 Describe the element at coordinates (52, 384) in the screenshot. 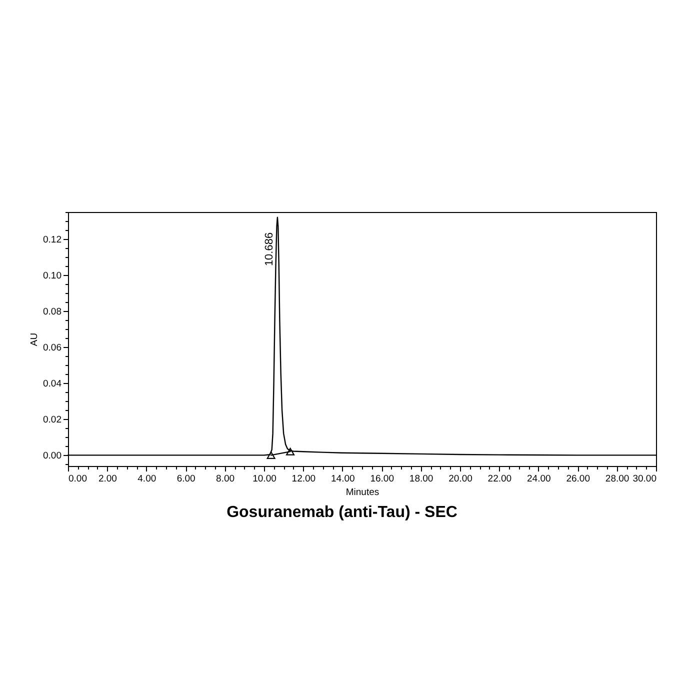

I see `y-tick-label: 0.04` at that location.